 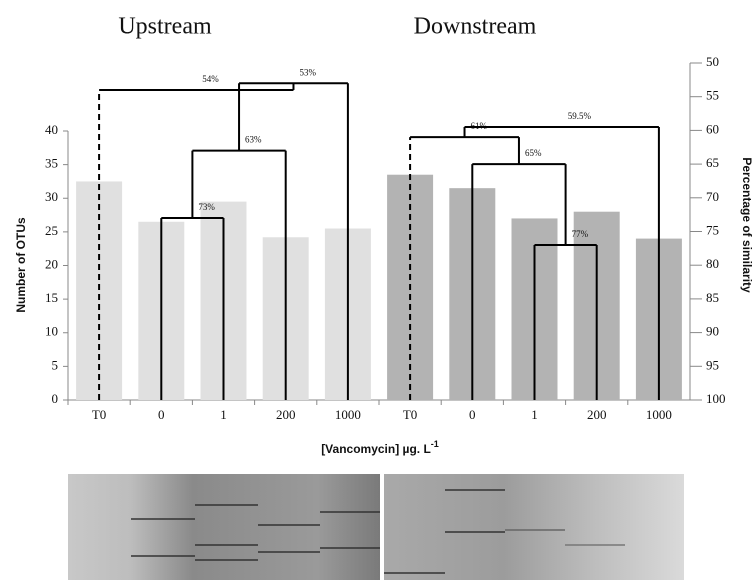 I want to click on y-axis-title: Number of OTUs, so click(x=21, y=265).